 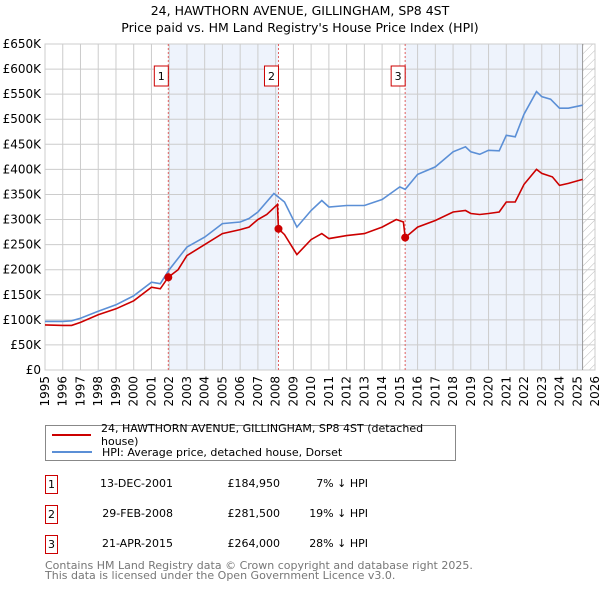 What do you see at coordinates (489, 391) in the screenshot?
I see `x-tick-label: 2020` at bounding box center [489, 391].